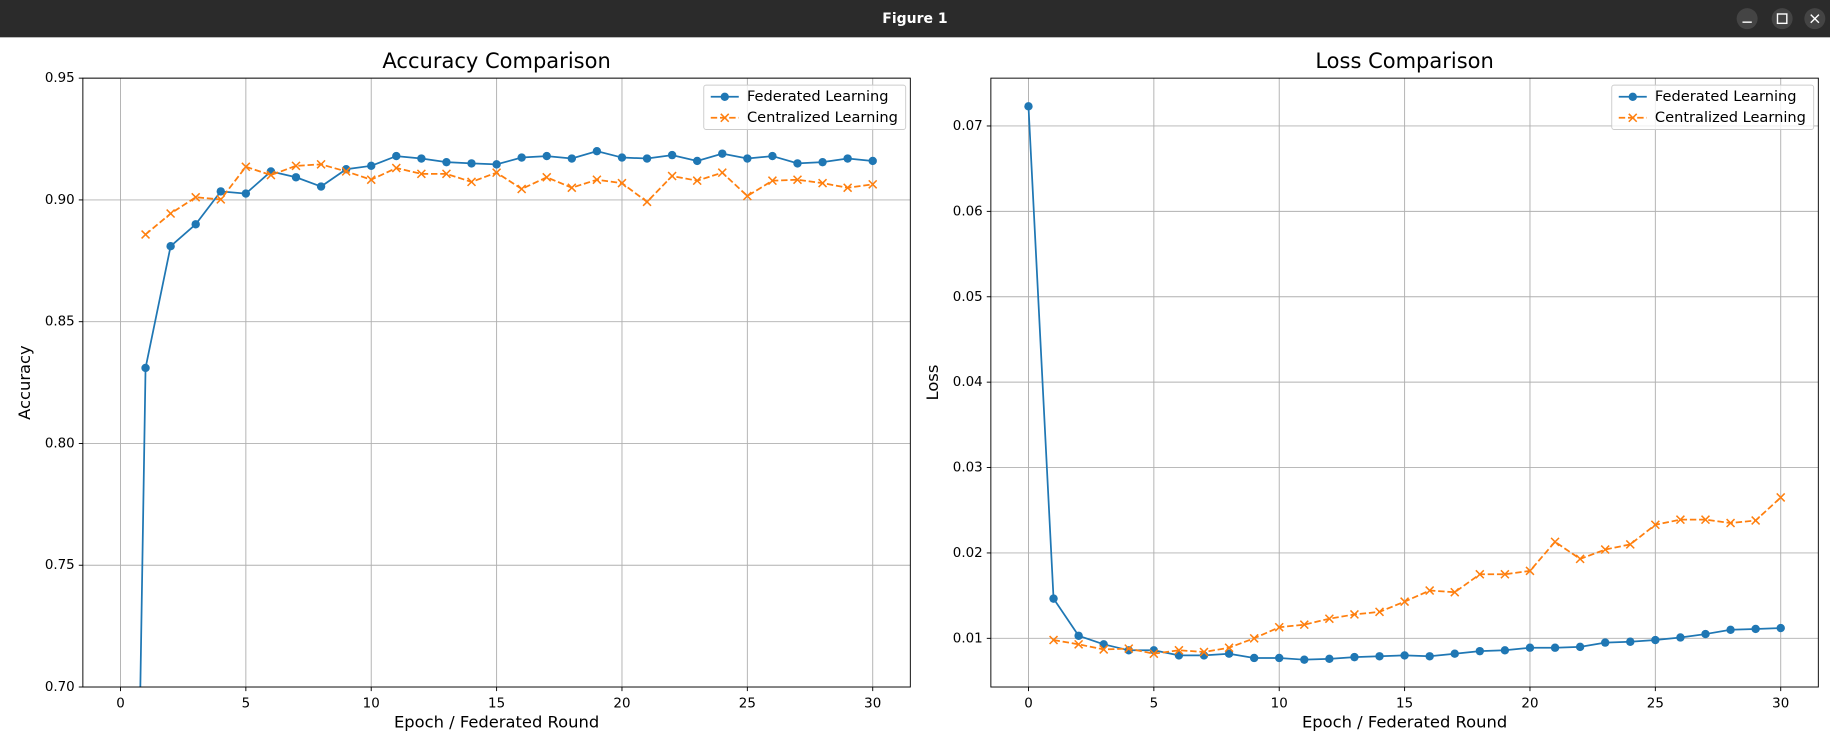 The image size is (1830, 743). I want to click on y-tick-label: 0.07, so click(968, 126).